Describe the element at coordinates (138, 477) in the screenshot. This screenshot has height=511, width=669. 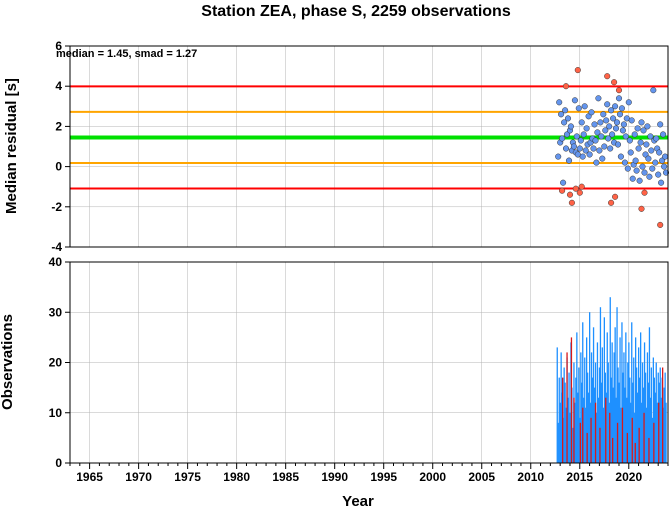
I see `x-tick-label: 1970` at that location.